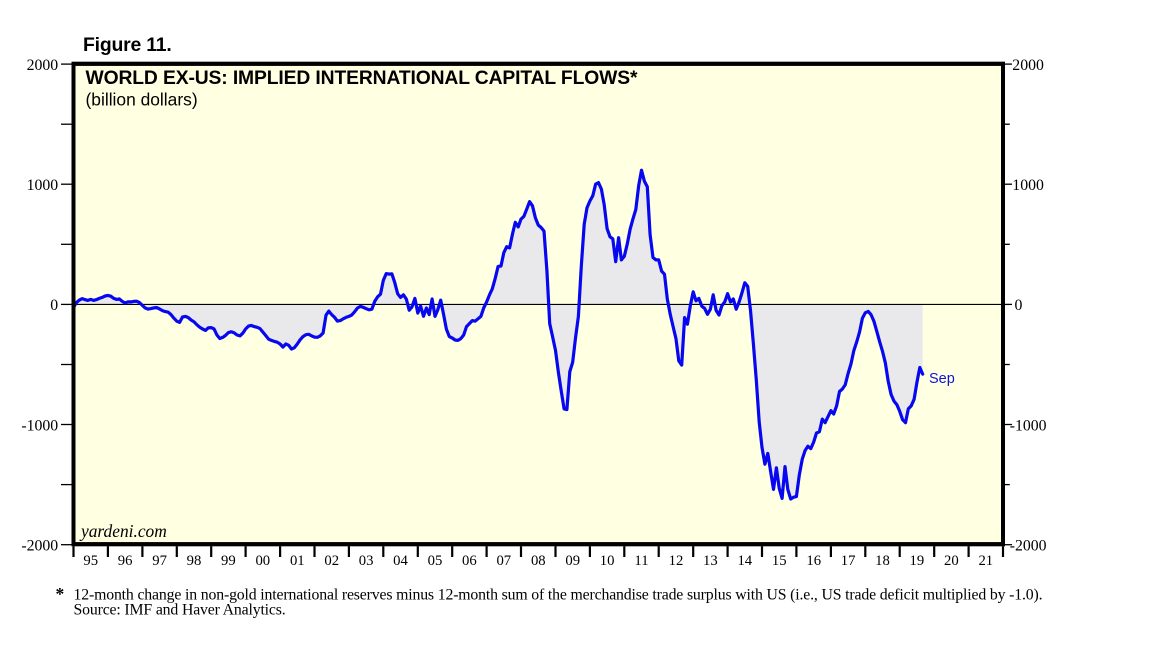 Image resolution: width=1152 pixels, height=648 pixels. What do you see at coordinates (469, 561) in the screenshot?
I see `svg-text: 06` at bounding box center [469, 561].